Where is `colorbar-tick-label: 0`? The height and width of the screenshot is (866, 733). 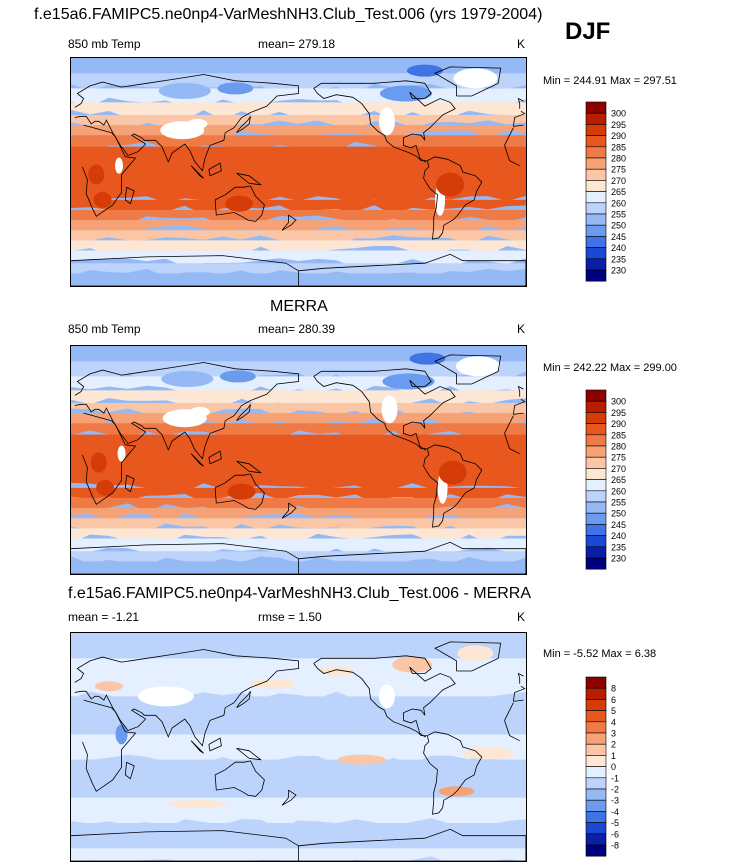
colorbar-tick-label: 0 is located at coordinates (613, 767).